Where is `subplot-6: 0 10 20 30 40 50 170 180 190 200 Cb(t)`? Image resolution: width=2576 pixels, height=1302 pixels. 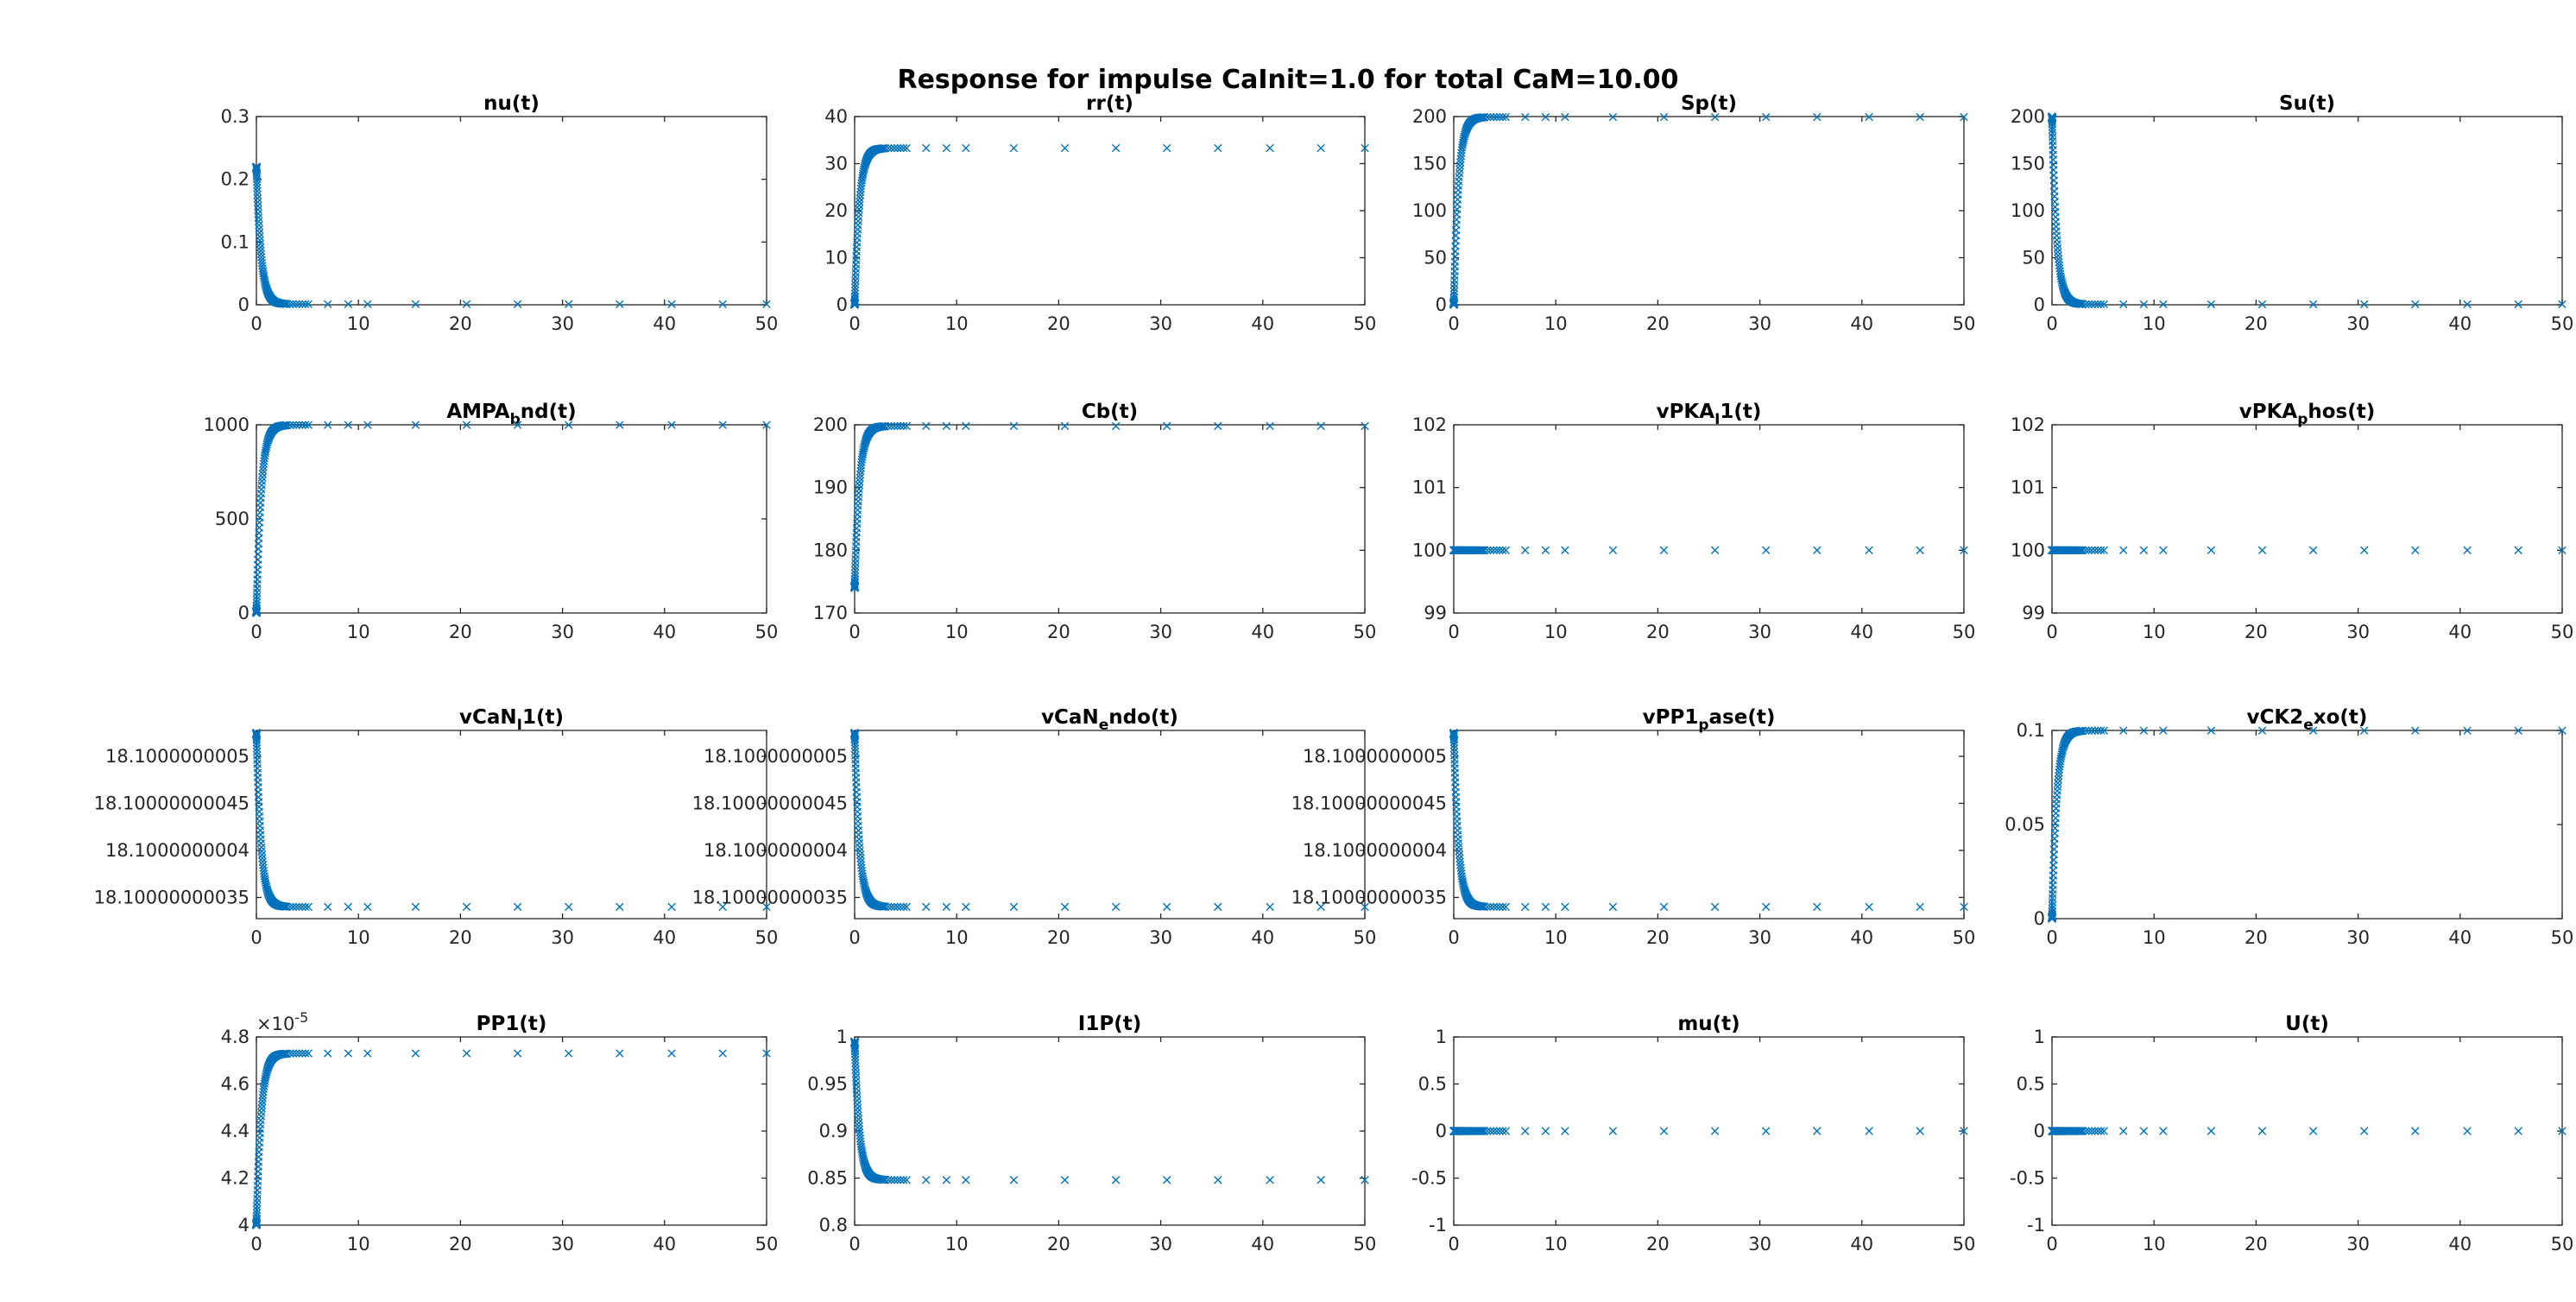 subplot-6: 0 10 20 30 40 50 170 180 190 200 Cb(t) is located at coordinates (1094, 521).